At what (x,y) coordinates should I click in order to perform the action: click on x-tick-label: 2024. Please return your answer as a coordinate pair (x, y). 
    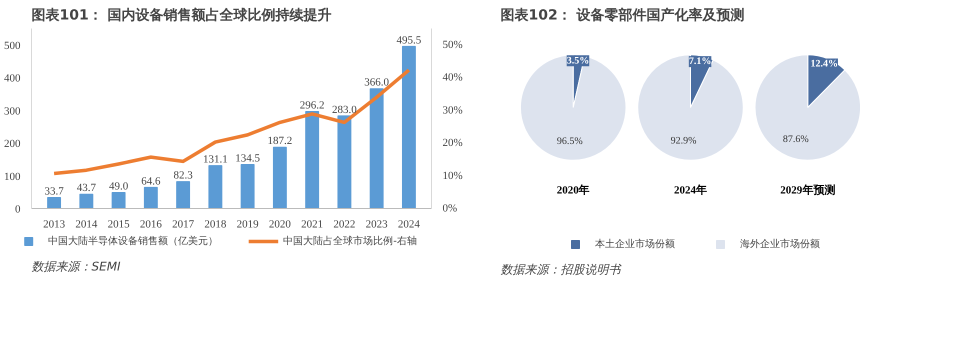
    Looking at the image, I should click on (409, 224).